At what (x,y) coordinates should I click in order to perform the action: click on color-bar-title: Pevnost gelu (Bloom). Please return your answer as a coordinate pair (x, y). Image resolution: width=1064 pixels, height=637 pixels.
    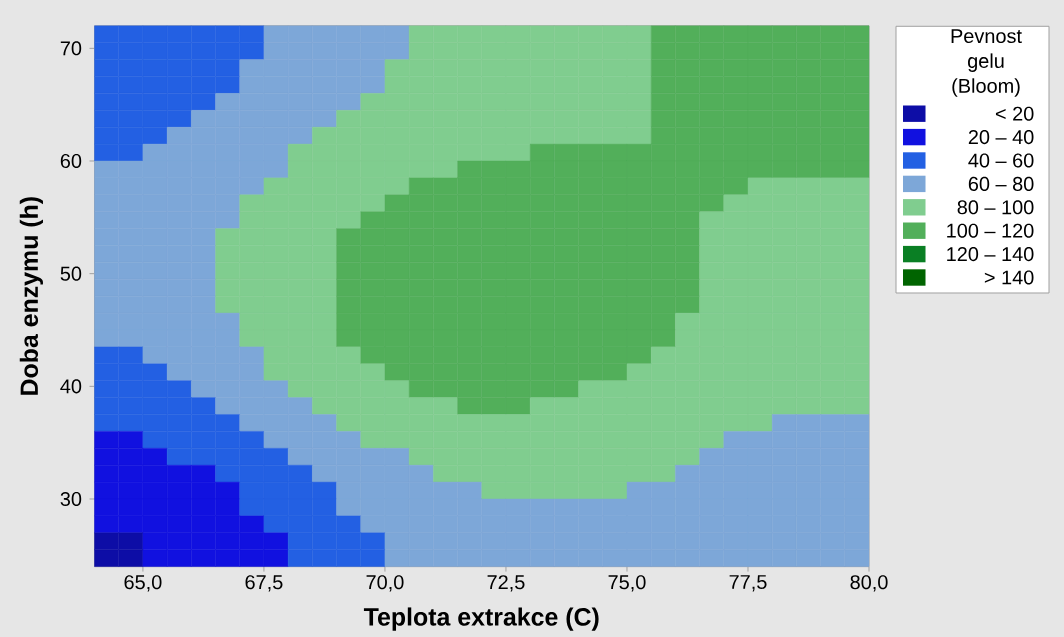
    Looking at the image, I should click on (986, 63).